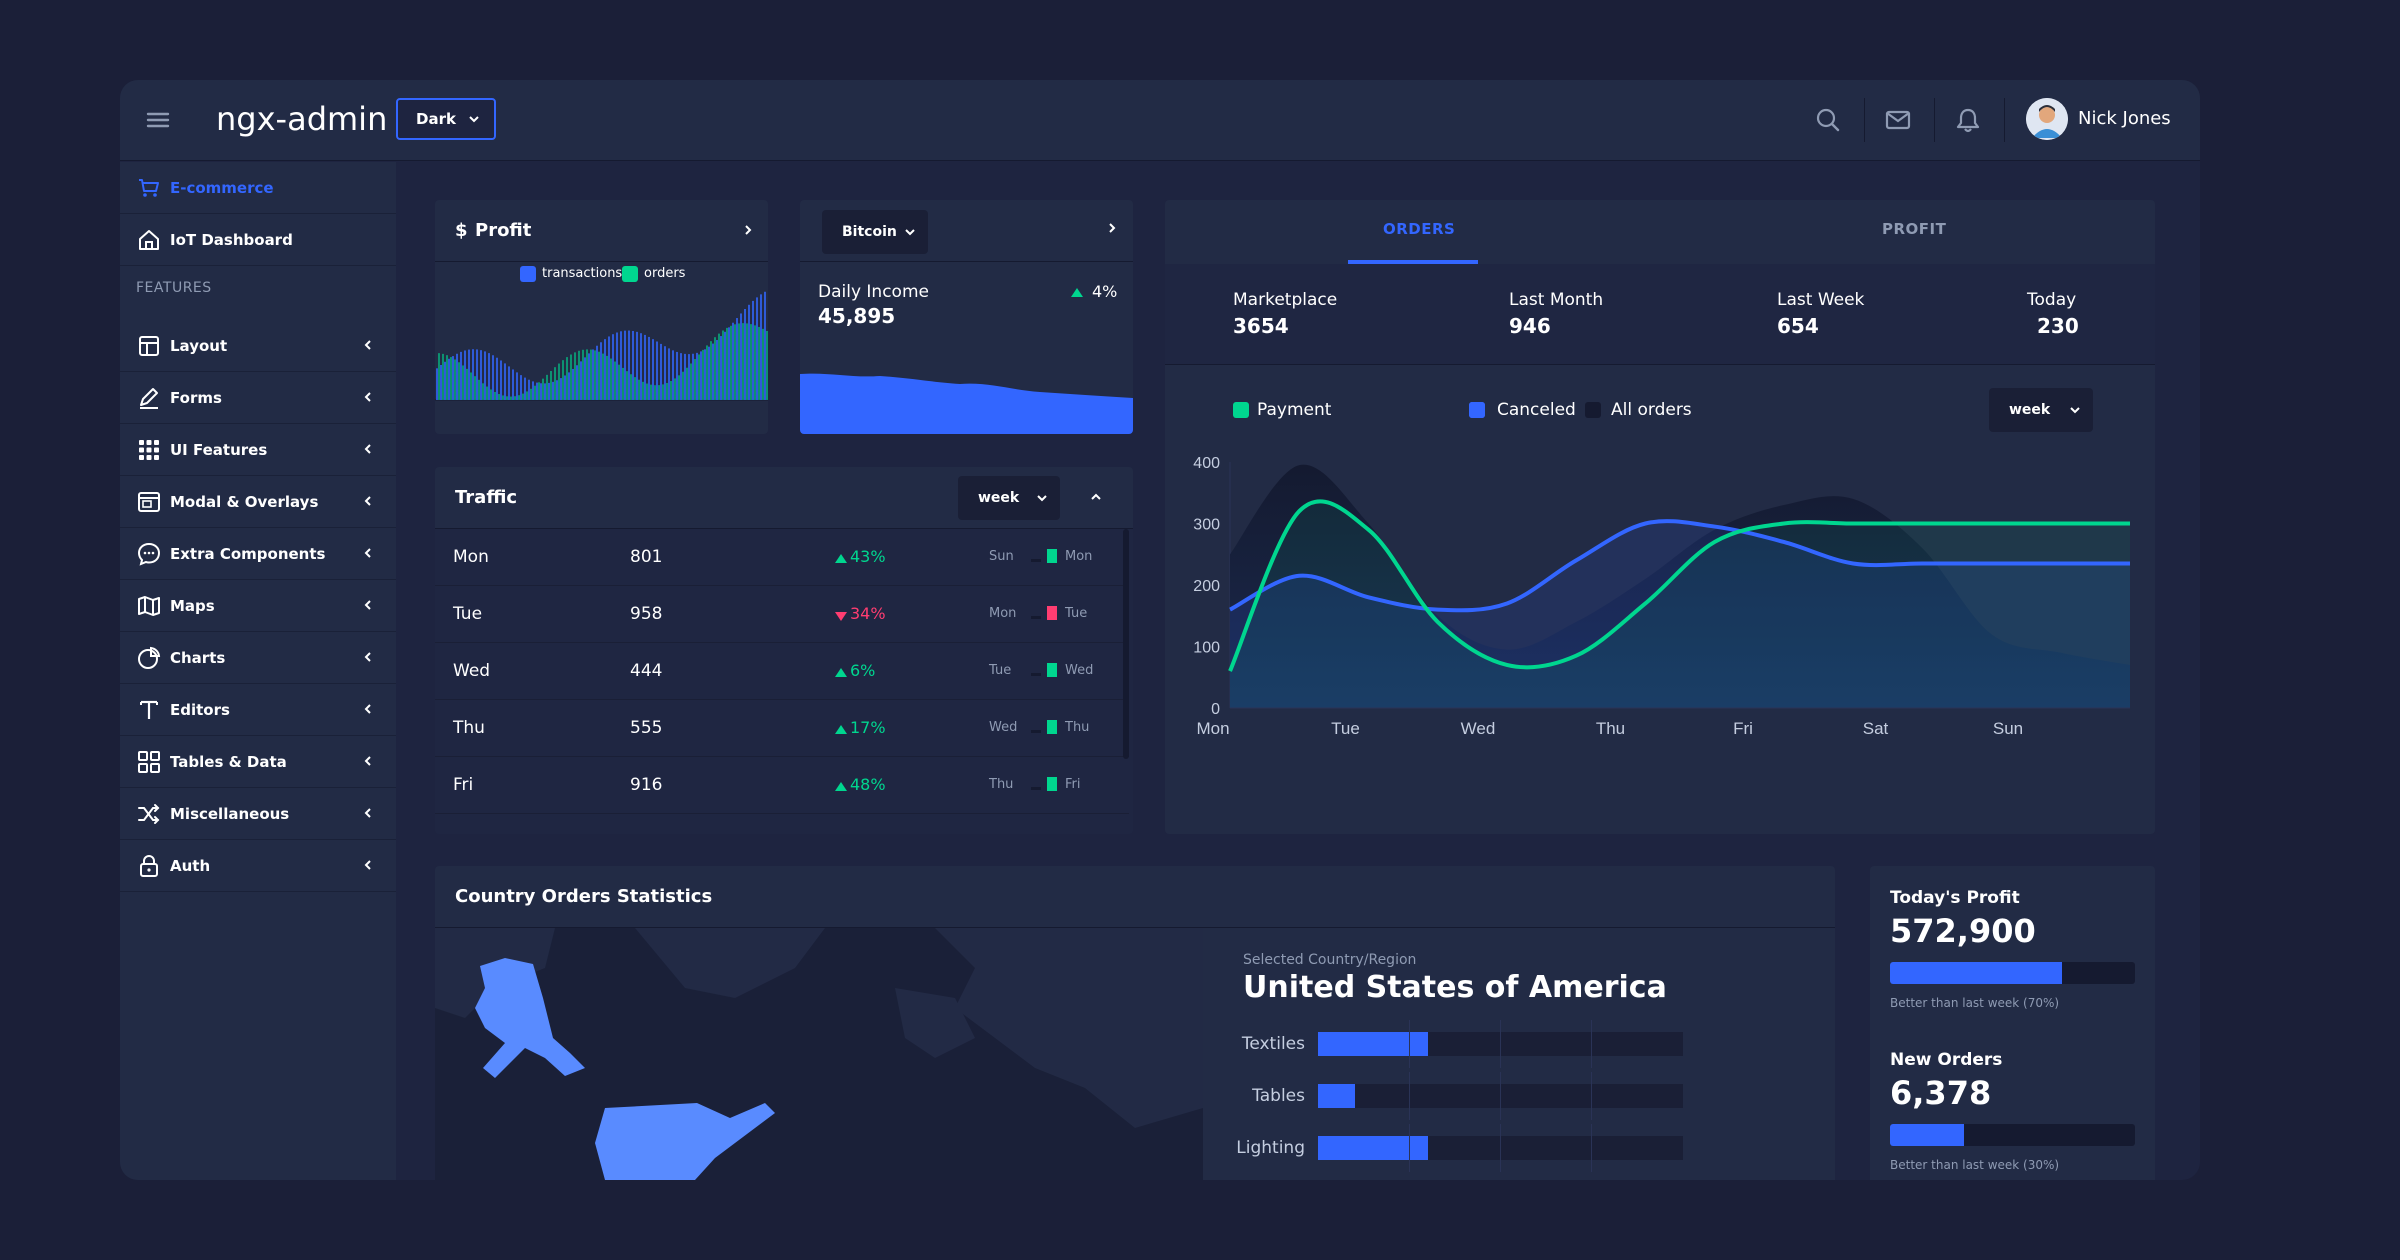 This screenshot has width=2400, height=1260. I want to click on sidebar-item-miscellaneous: Miscellaneous, so click(258, 814).